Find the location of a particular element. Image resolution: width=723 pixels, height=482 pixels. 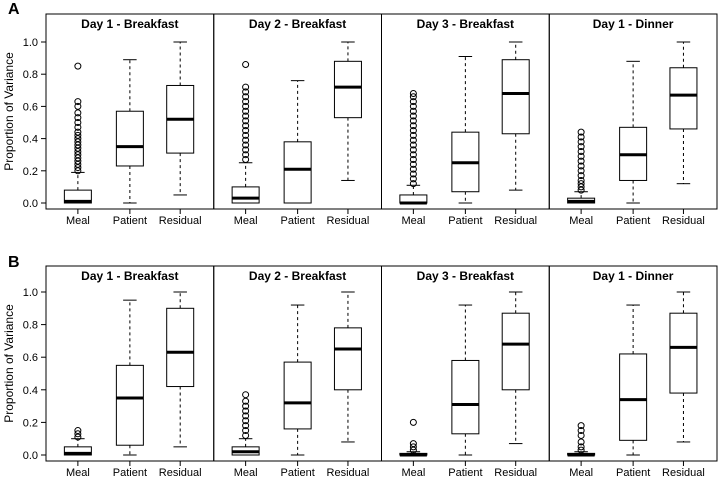

y-tick-label: 0.0 is located at coordinates (30, 204).